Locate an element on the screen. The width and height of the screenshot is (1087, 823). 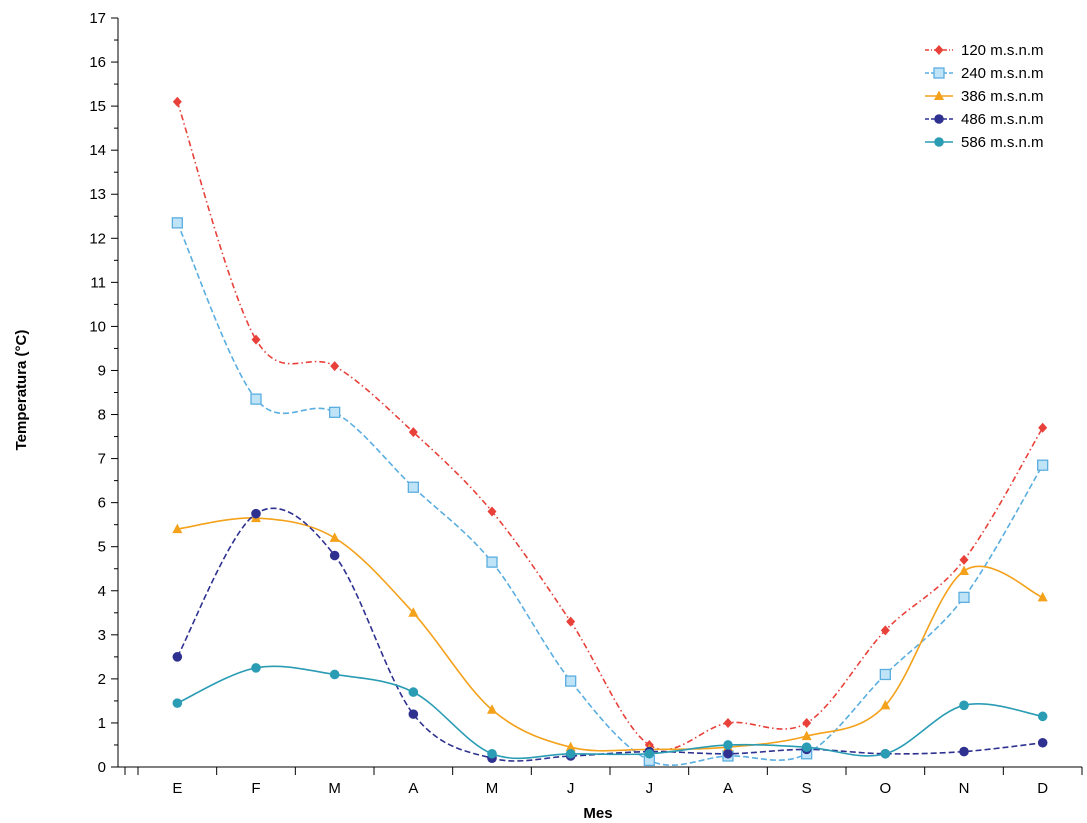
y-tick-label: 7 is located at coordinates (102, 459).